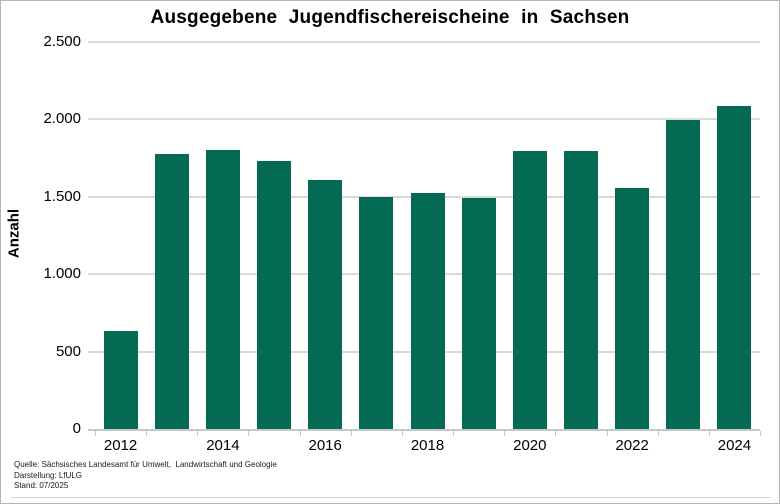  I want to click on footer-separator-line, so click(391, 497).